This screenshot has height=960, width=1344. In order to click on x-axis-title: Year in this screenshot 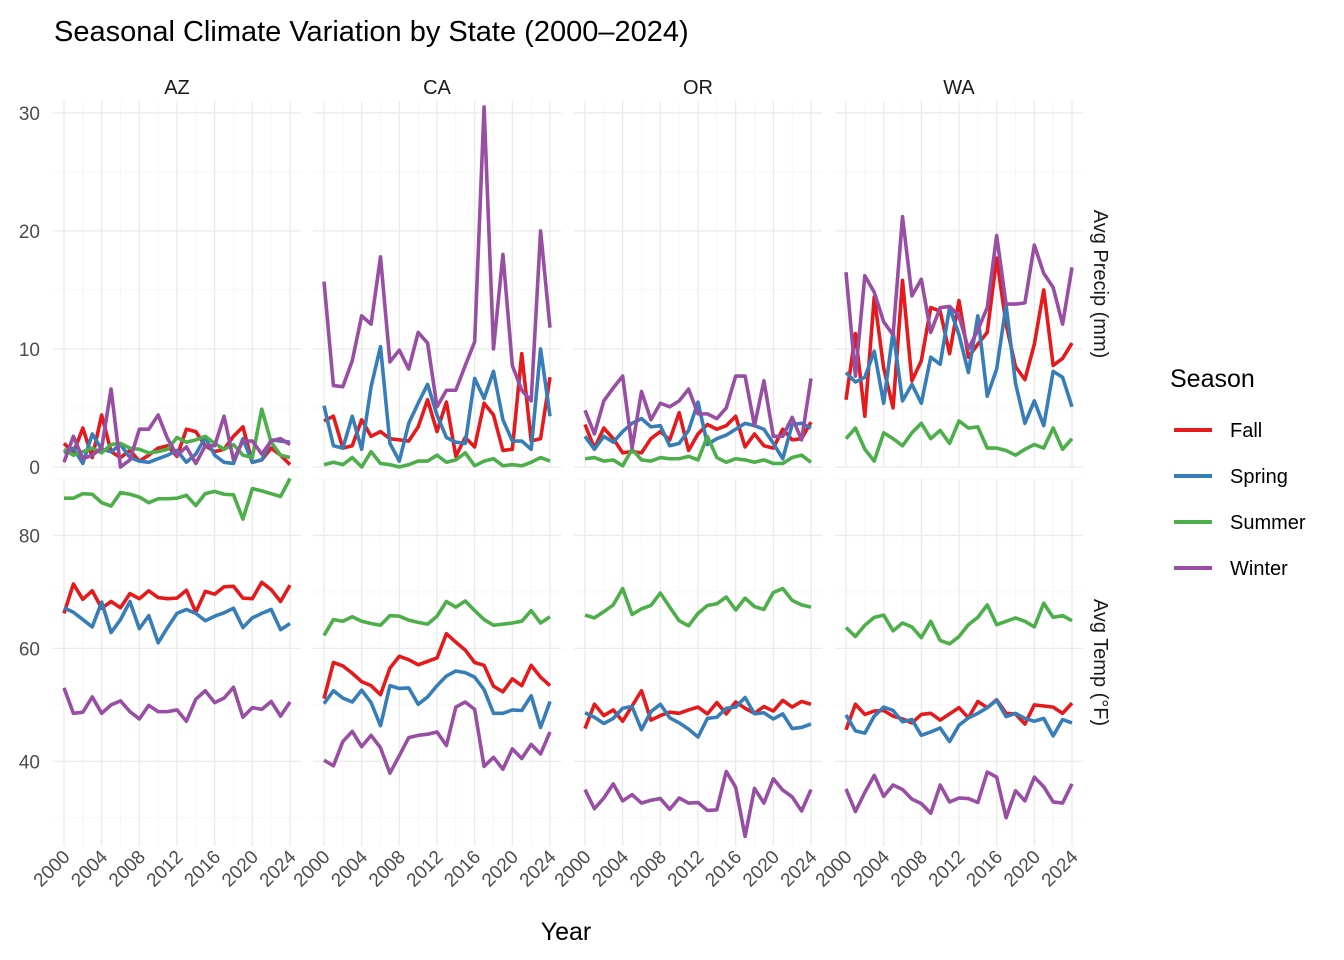, I will do `click(566, 932)`.